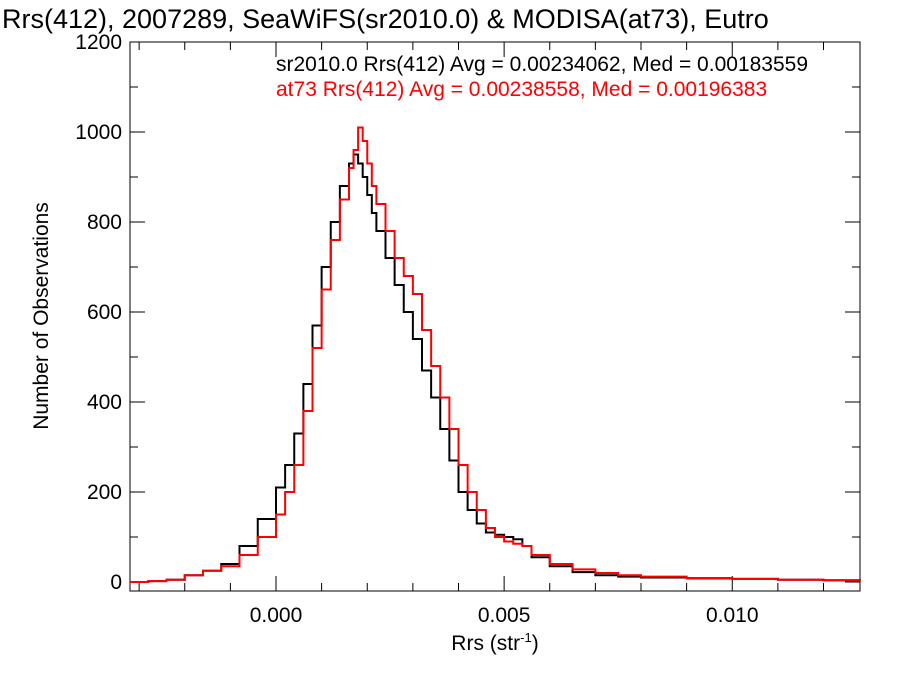 Image resolution: width=900 pixels, height=675 pixels. Describe the element at coordinates (535, 643) in the screenshot. I see `x-axis-label-close: )` at that location.